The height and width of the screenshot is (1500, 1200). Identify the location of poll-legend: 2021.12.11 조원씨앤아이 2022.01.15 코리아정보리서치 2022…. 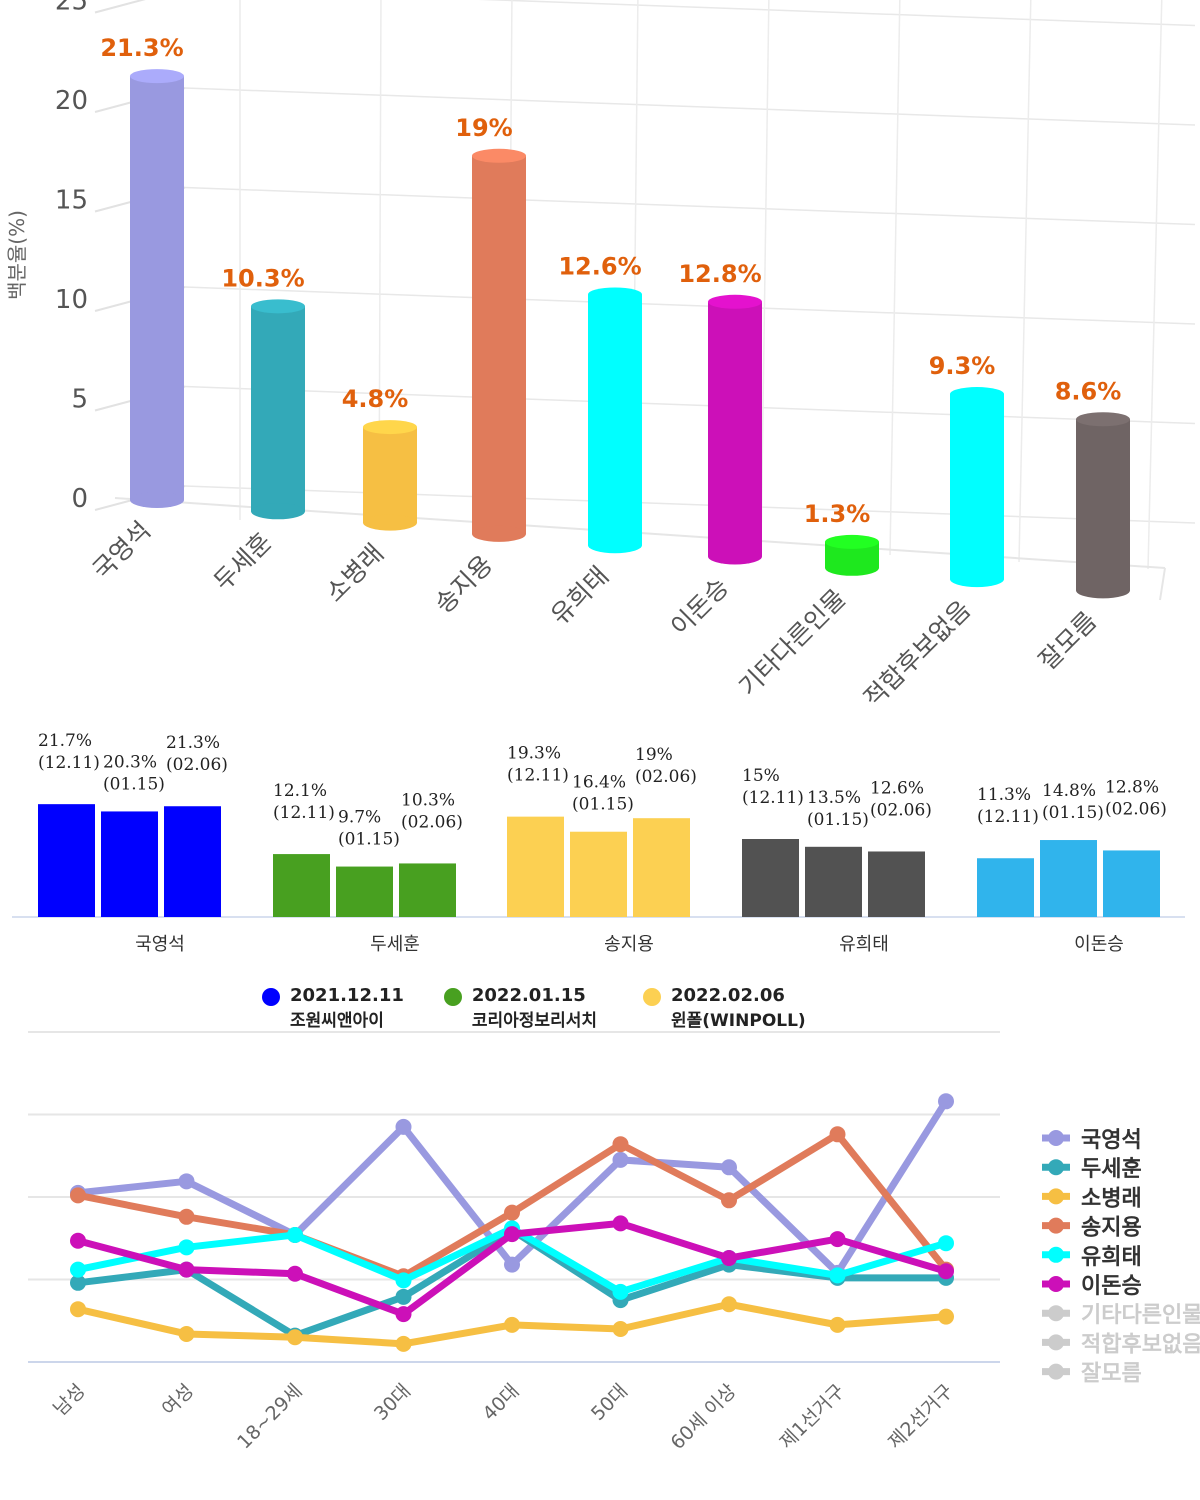
(534, 1008).